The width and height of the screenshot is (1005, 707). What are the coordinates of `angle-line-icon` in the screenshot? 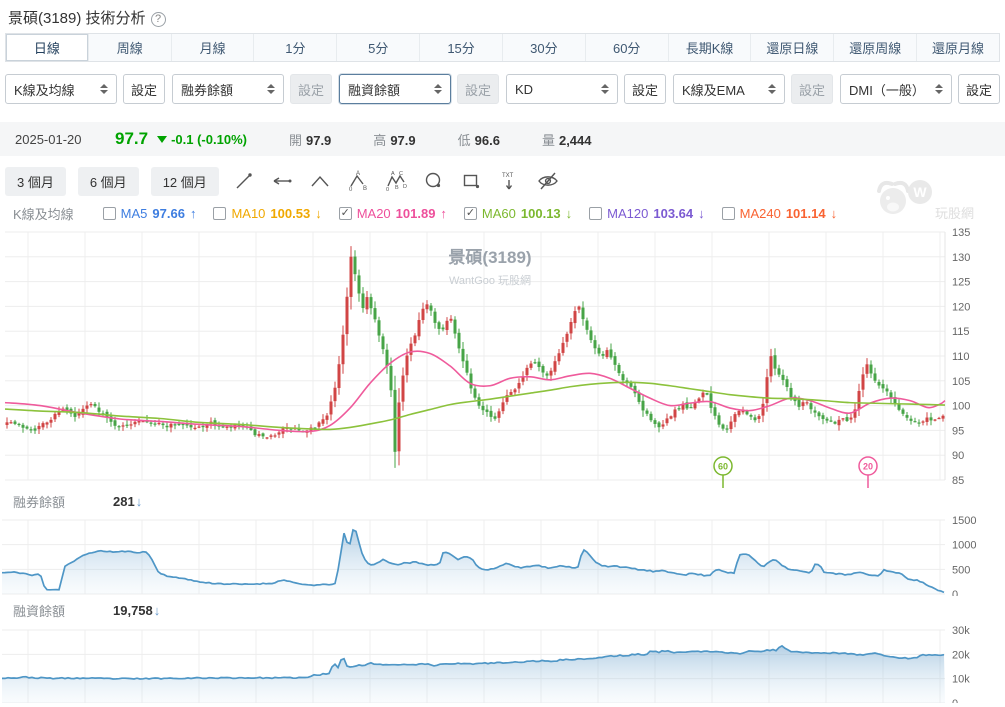 It's located at (320, 181).